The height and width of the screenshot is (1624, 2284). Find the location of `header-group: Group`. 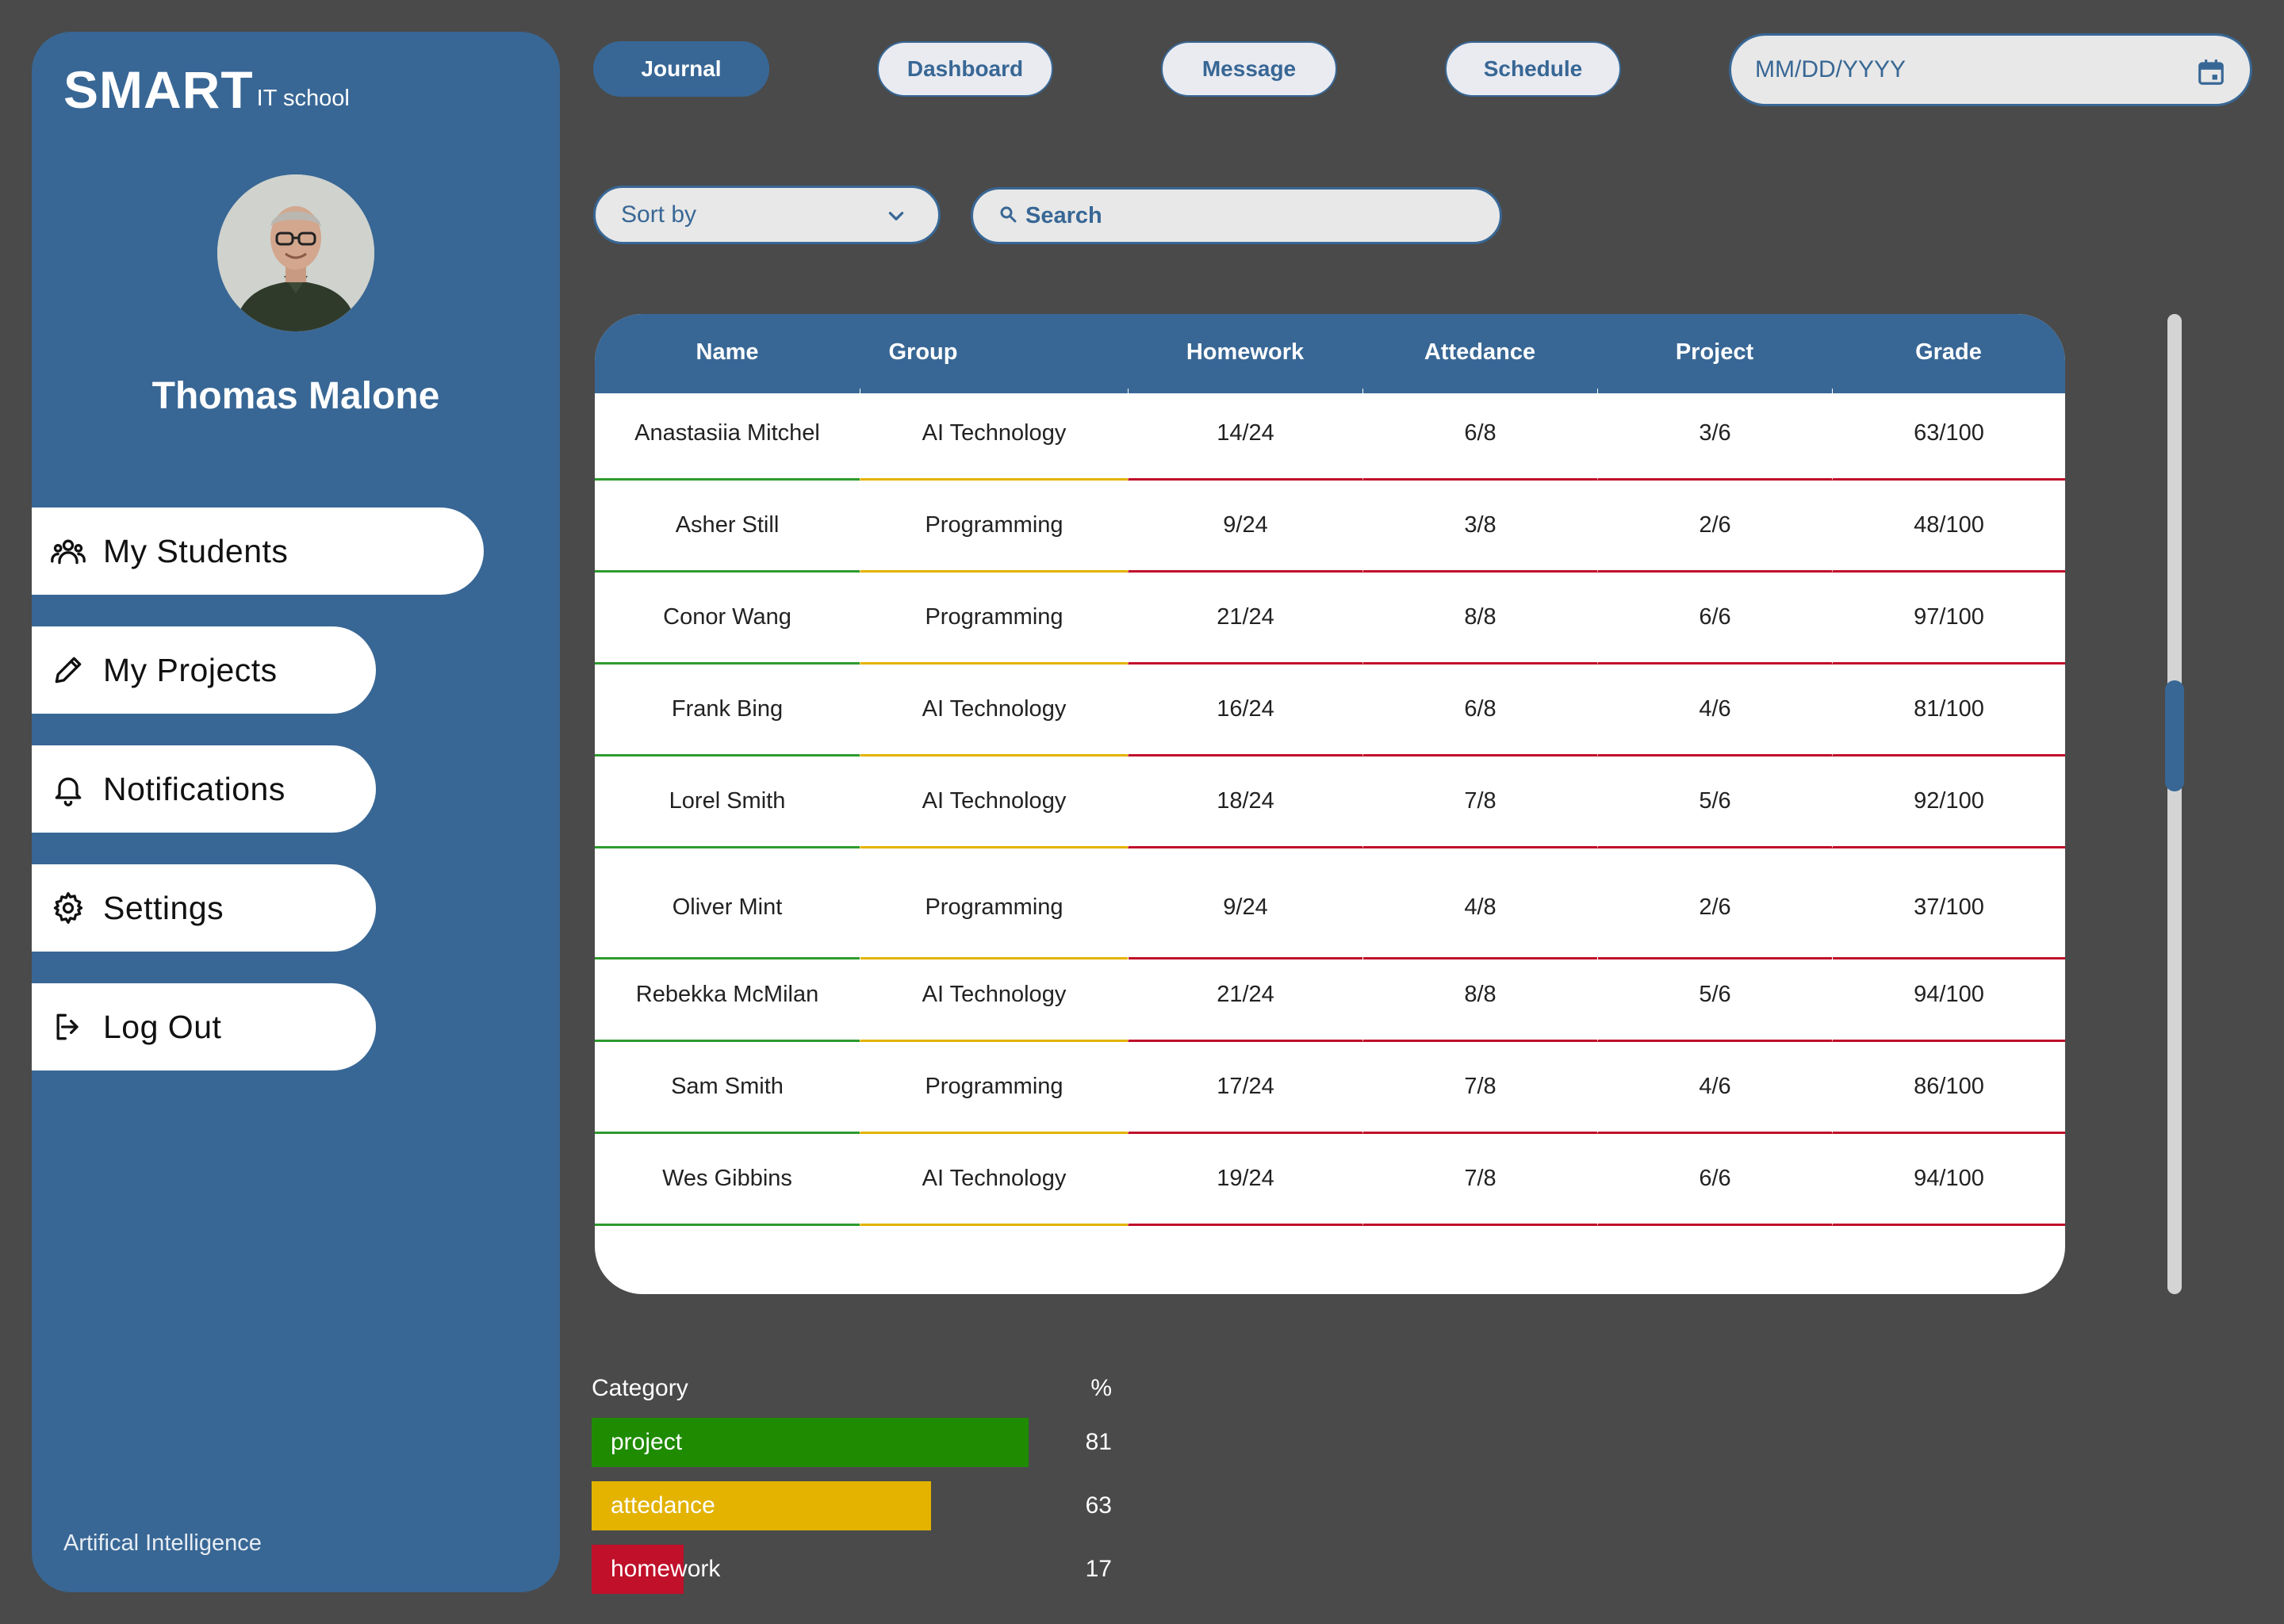

header-group: Group is located at coordinates (923, 352).